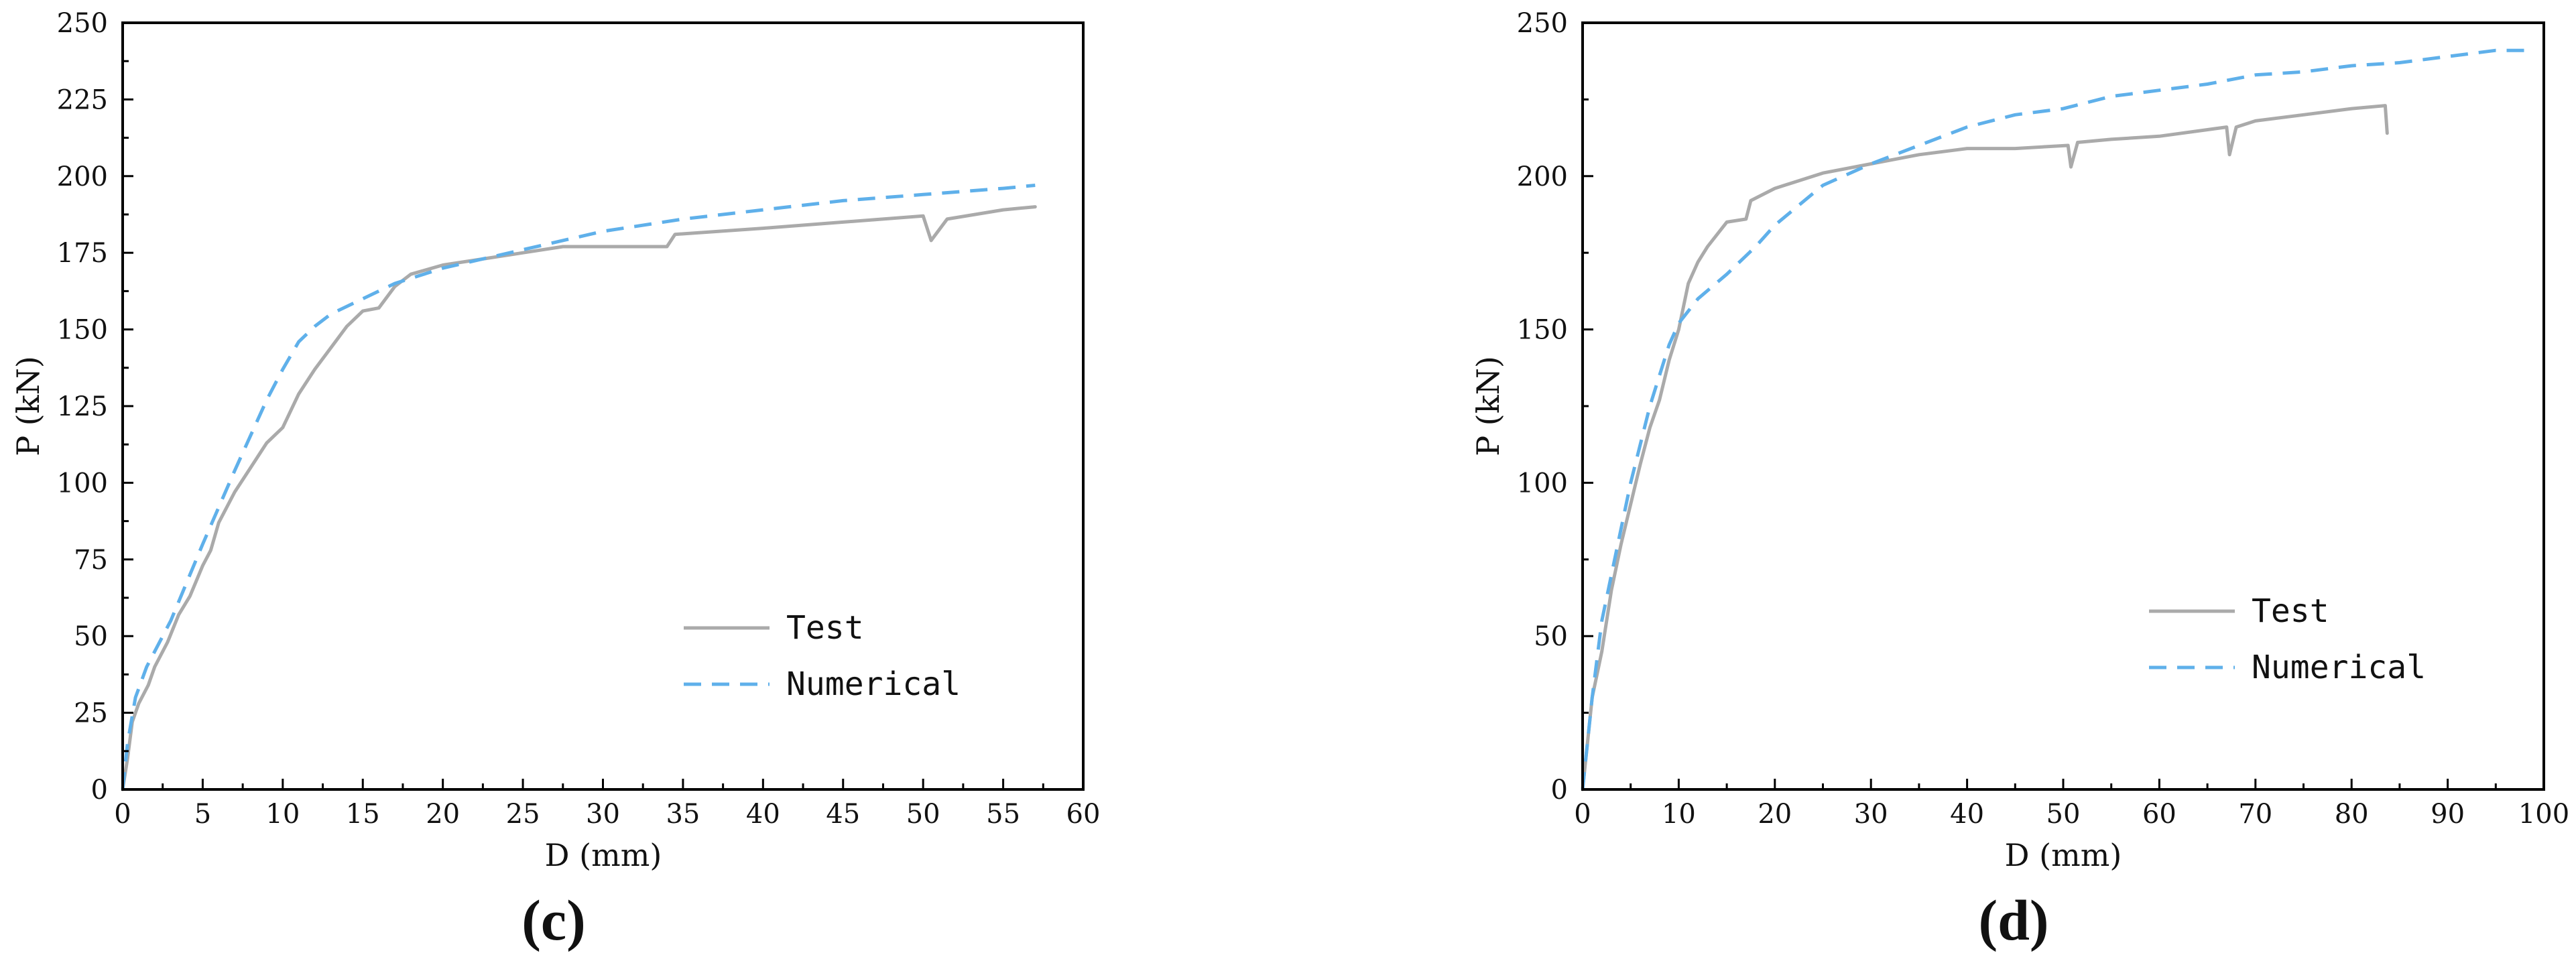 The width and height of the screenshot is (2576, 961). Describe the element at coordinates (83, 253) in the screenshot. I see `chart-c-y-tick-label: 175` at that location.